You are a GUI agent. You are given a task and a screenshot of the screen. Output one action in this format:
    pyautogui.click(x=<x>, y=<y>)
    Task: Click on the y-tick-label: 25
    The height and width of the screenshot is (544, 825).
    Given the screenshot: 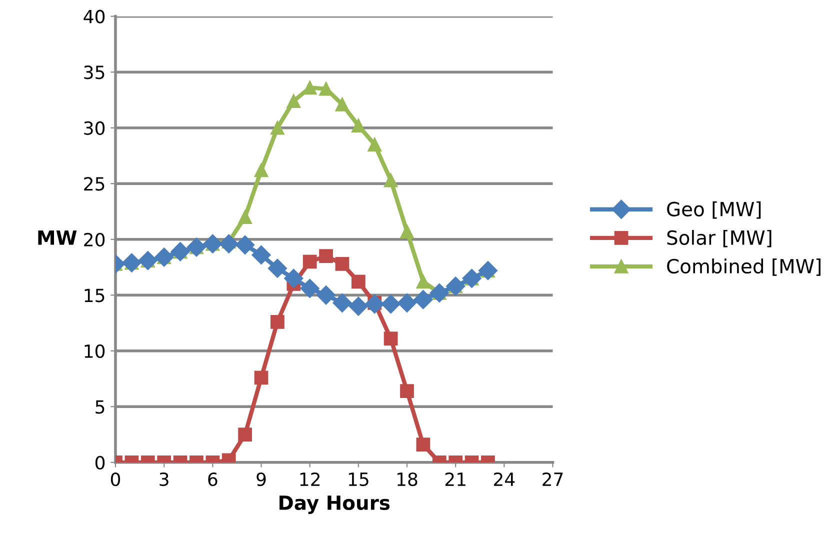 What is the action you would take?
    pyautogui.click(x=94, y=184)
    